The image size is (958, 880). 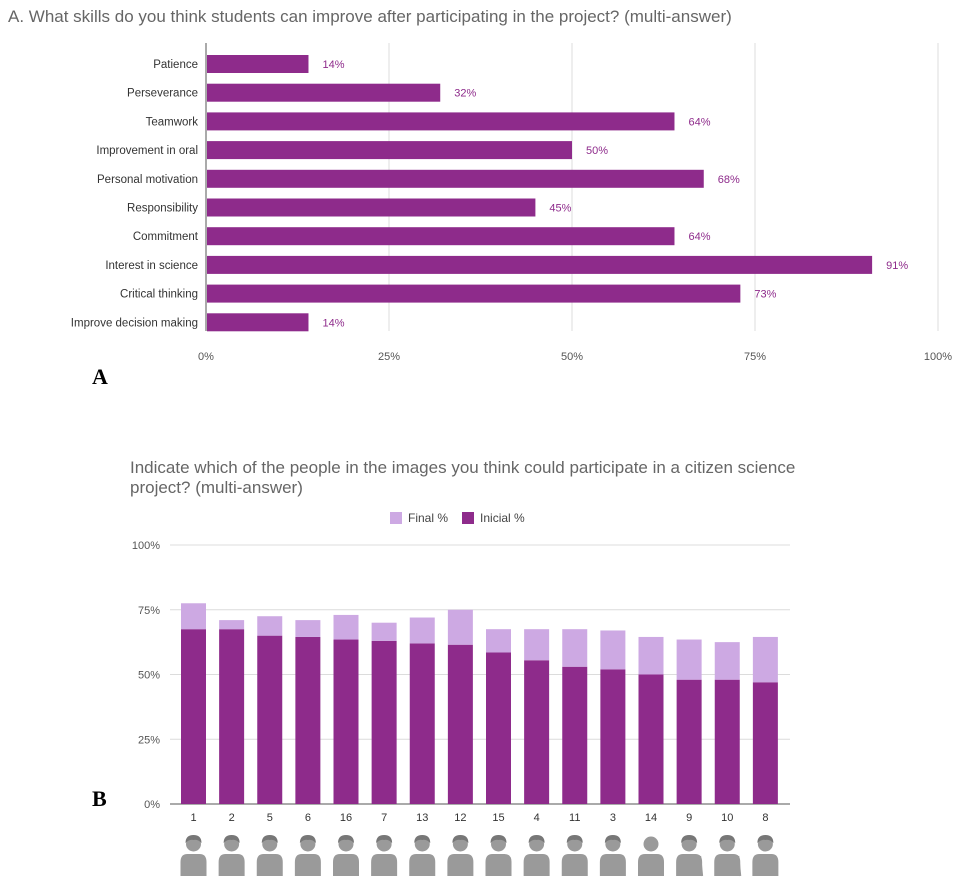 I want to click on x-tick-label: 3, so click(x=613, y=818).